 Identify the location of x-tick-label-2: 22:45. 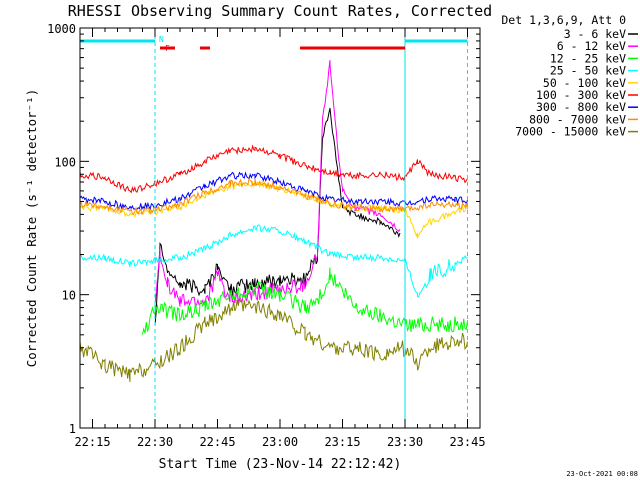
(217, 442).